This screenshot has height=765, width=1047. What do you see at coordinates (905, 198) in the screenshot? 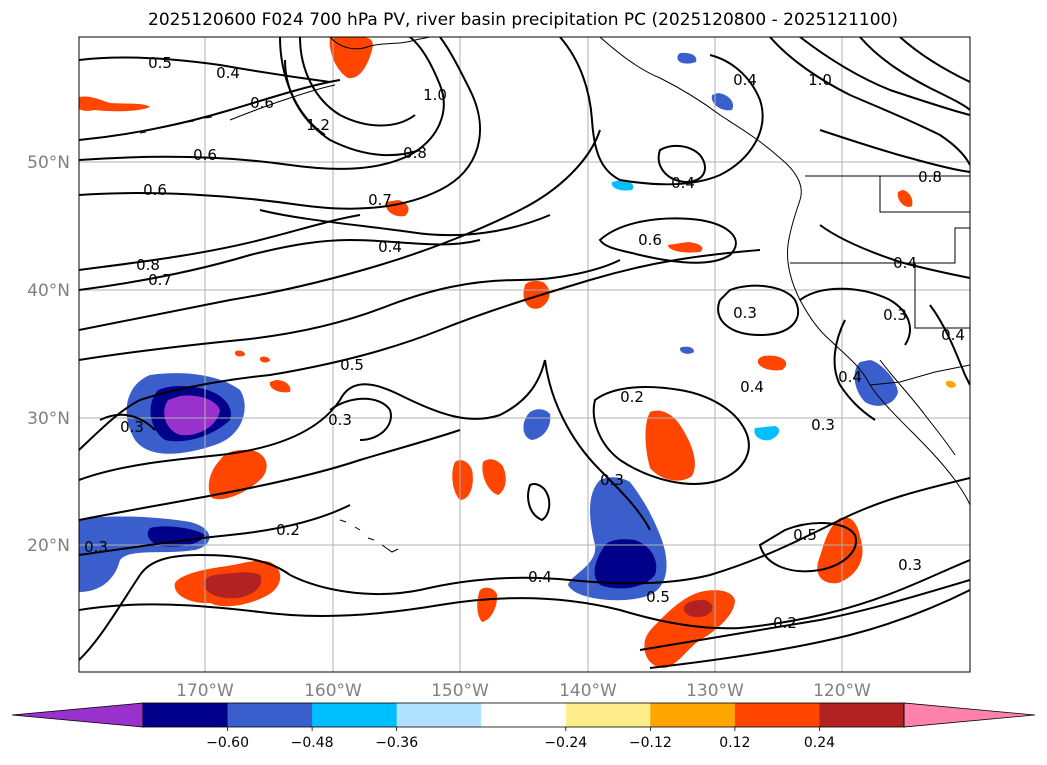
I see `pos-patch-oregon` at bounding box center [905, 198].